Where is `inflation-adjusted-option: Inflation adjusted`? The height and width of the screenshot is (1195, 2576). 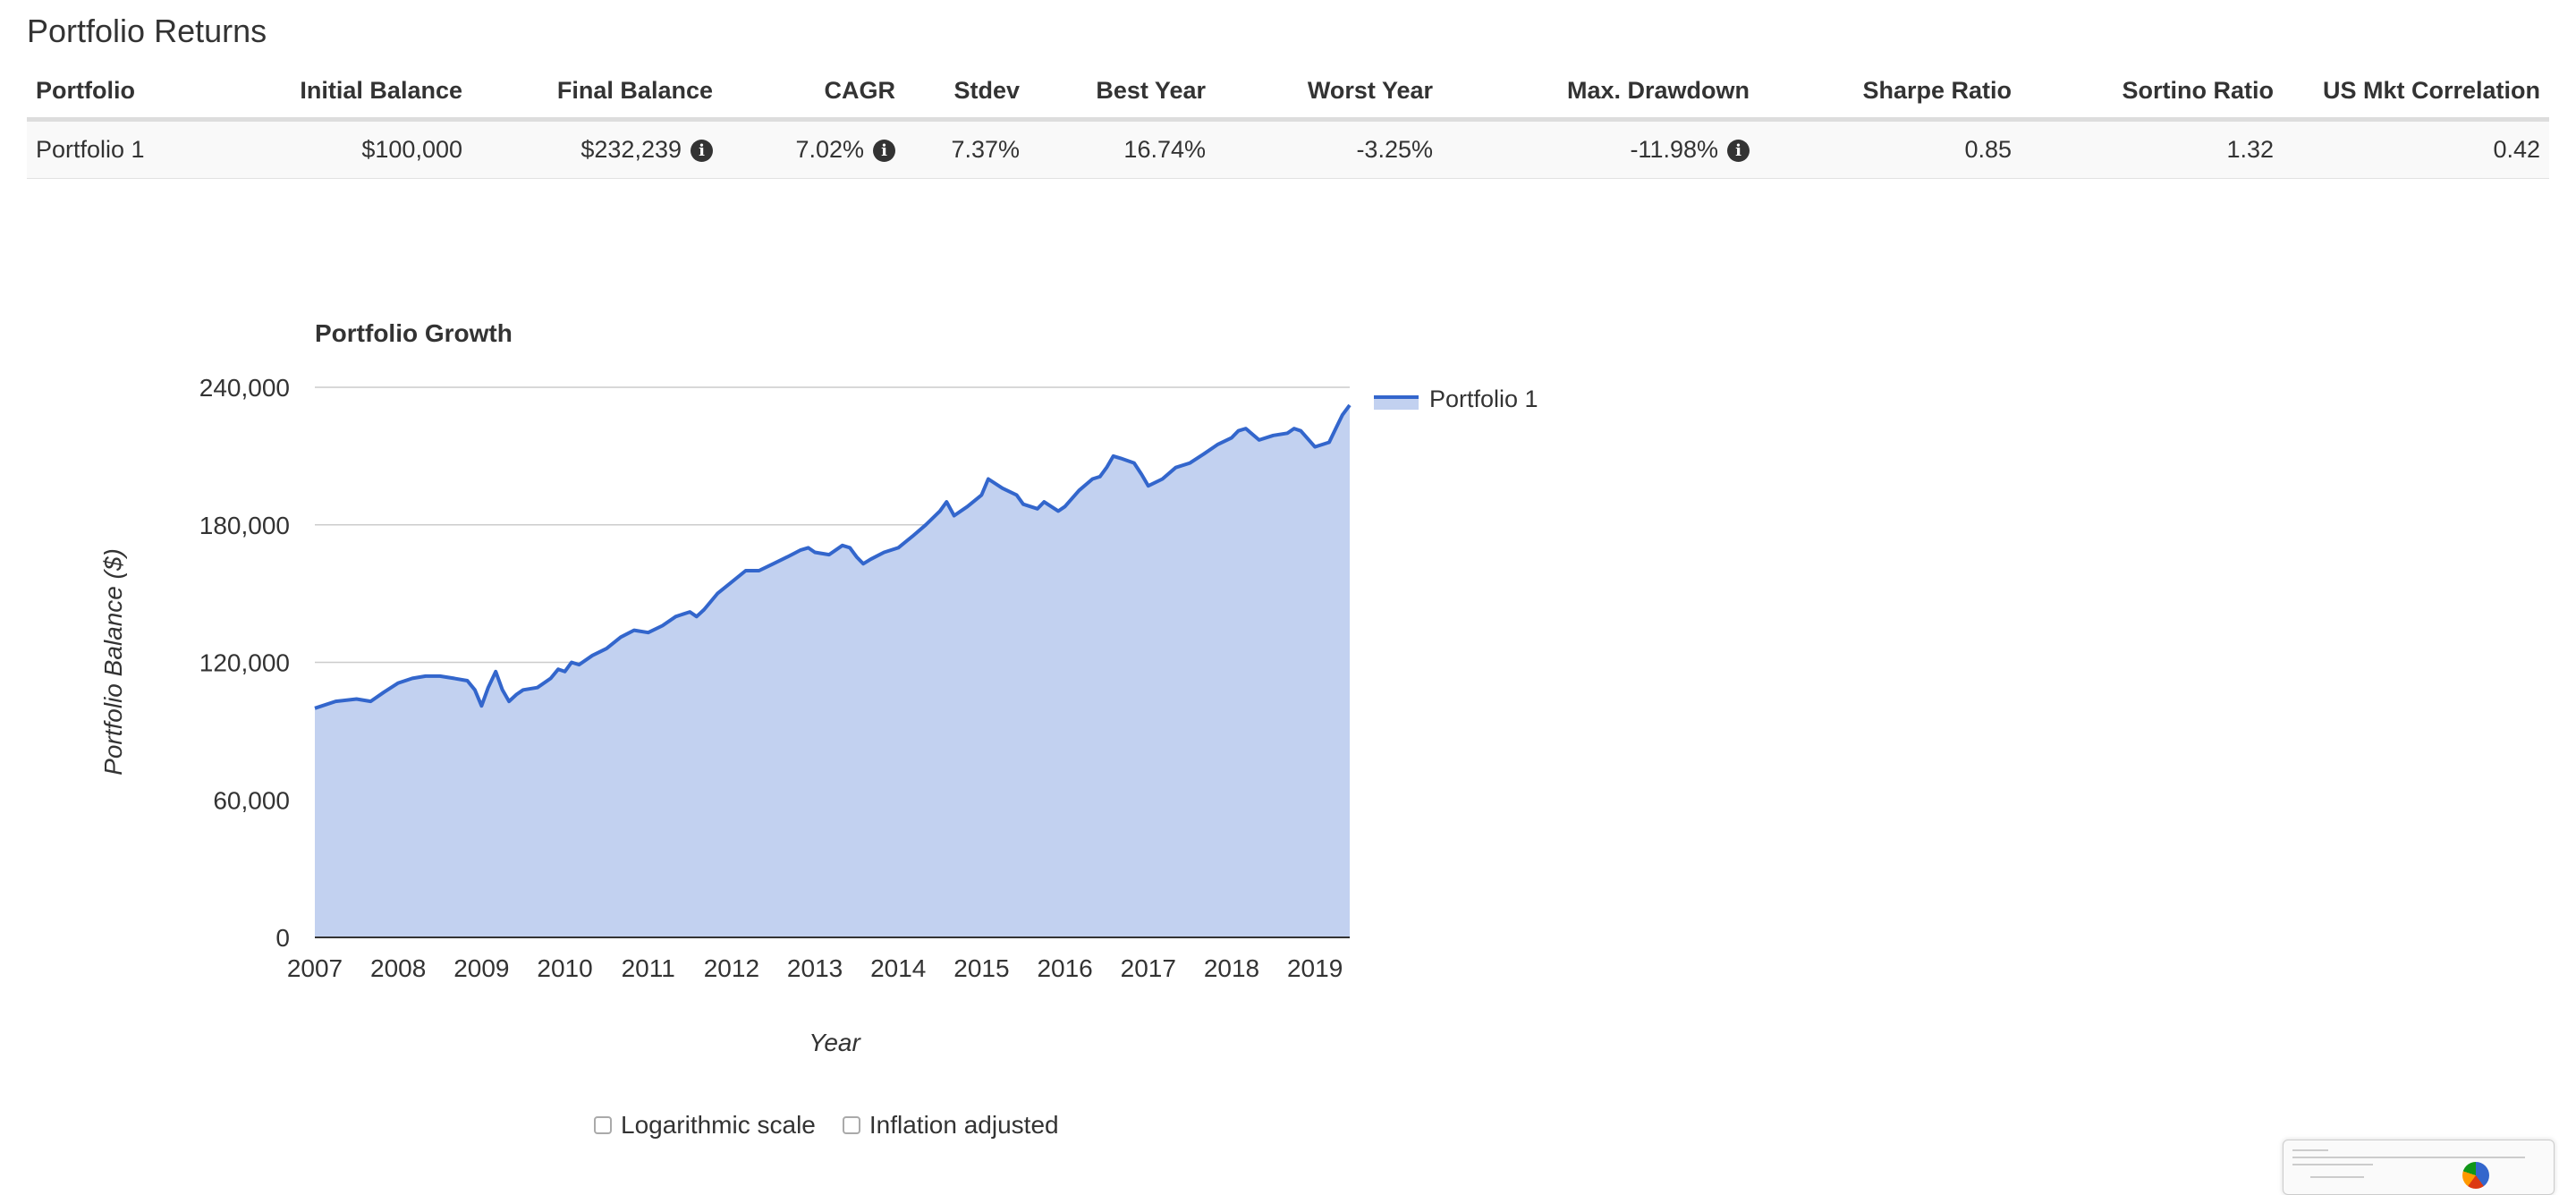 inflation-adjusted-option: Inflation adjusted is located at coordinates (950, 1125).